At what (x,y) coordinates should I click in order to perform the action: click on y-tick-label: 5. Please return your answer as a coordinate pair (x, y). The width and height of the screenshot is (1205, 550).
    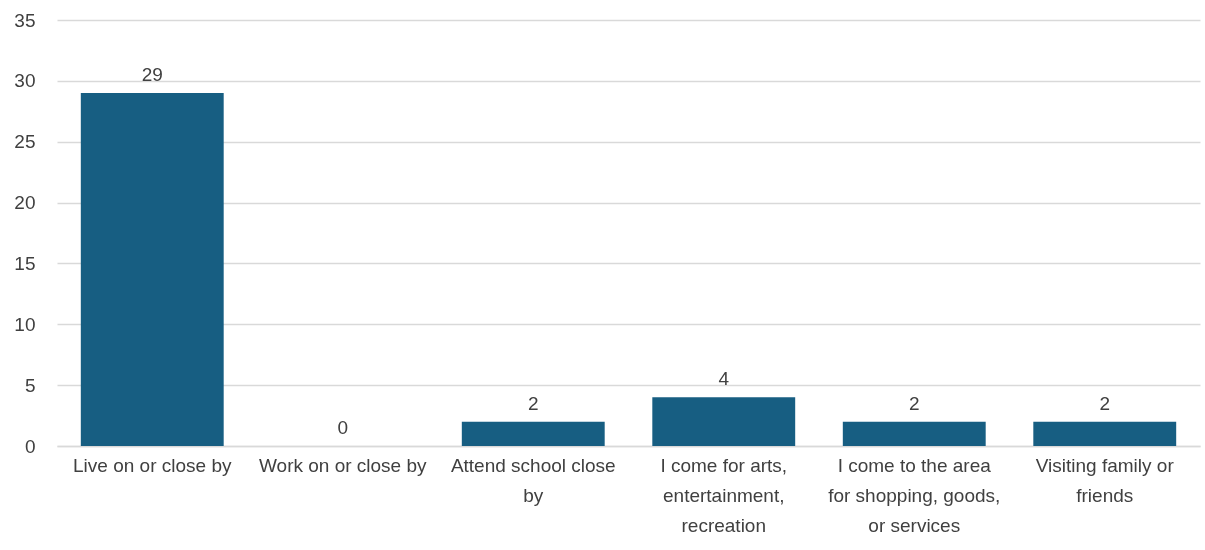
    Looking at the image, I should click on (30, 385).